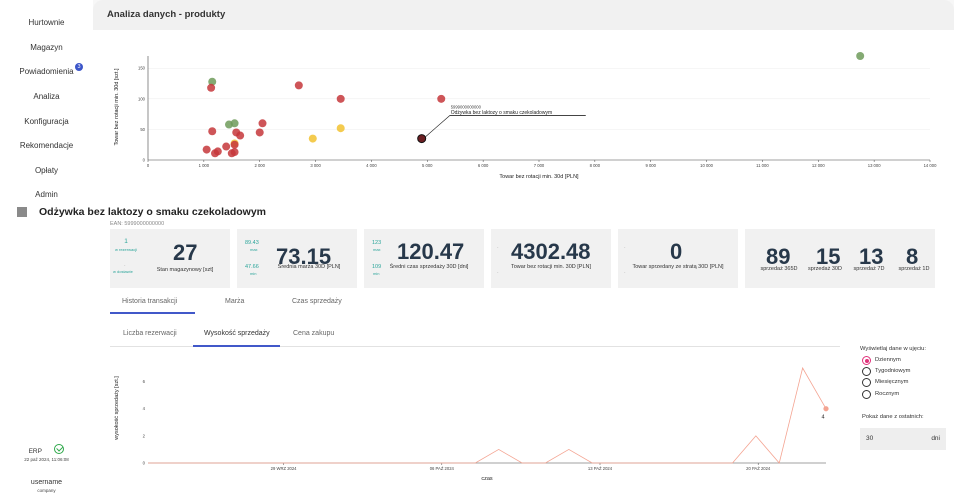 The width and height of the screenshot is (954, 496). What do you see at coordinates (706, 165) in the screenshot?
I see `x-tick-label: 10 000` at bounding box center [706, 165].